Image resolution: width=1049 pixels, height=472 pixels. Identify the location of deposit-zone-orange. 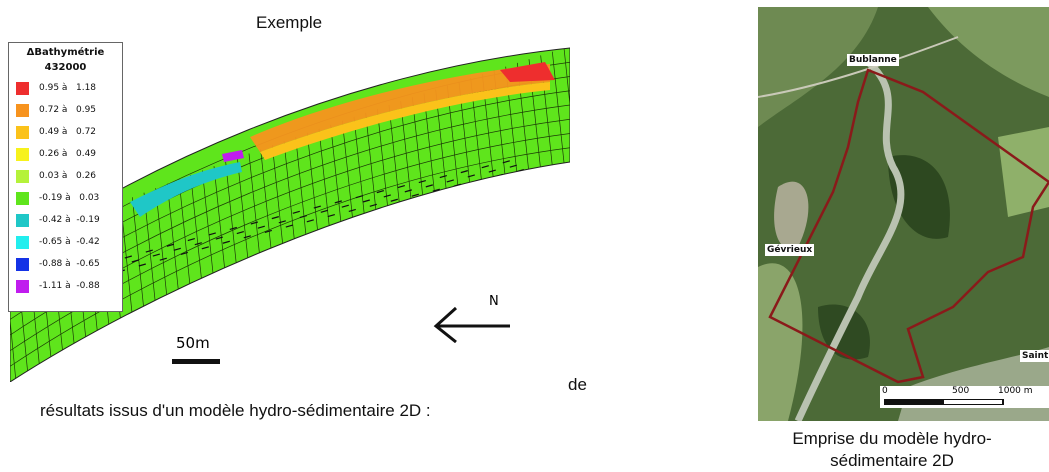
(400, 108).